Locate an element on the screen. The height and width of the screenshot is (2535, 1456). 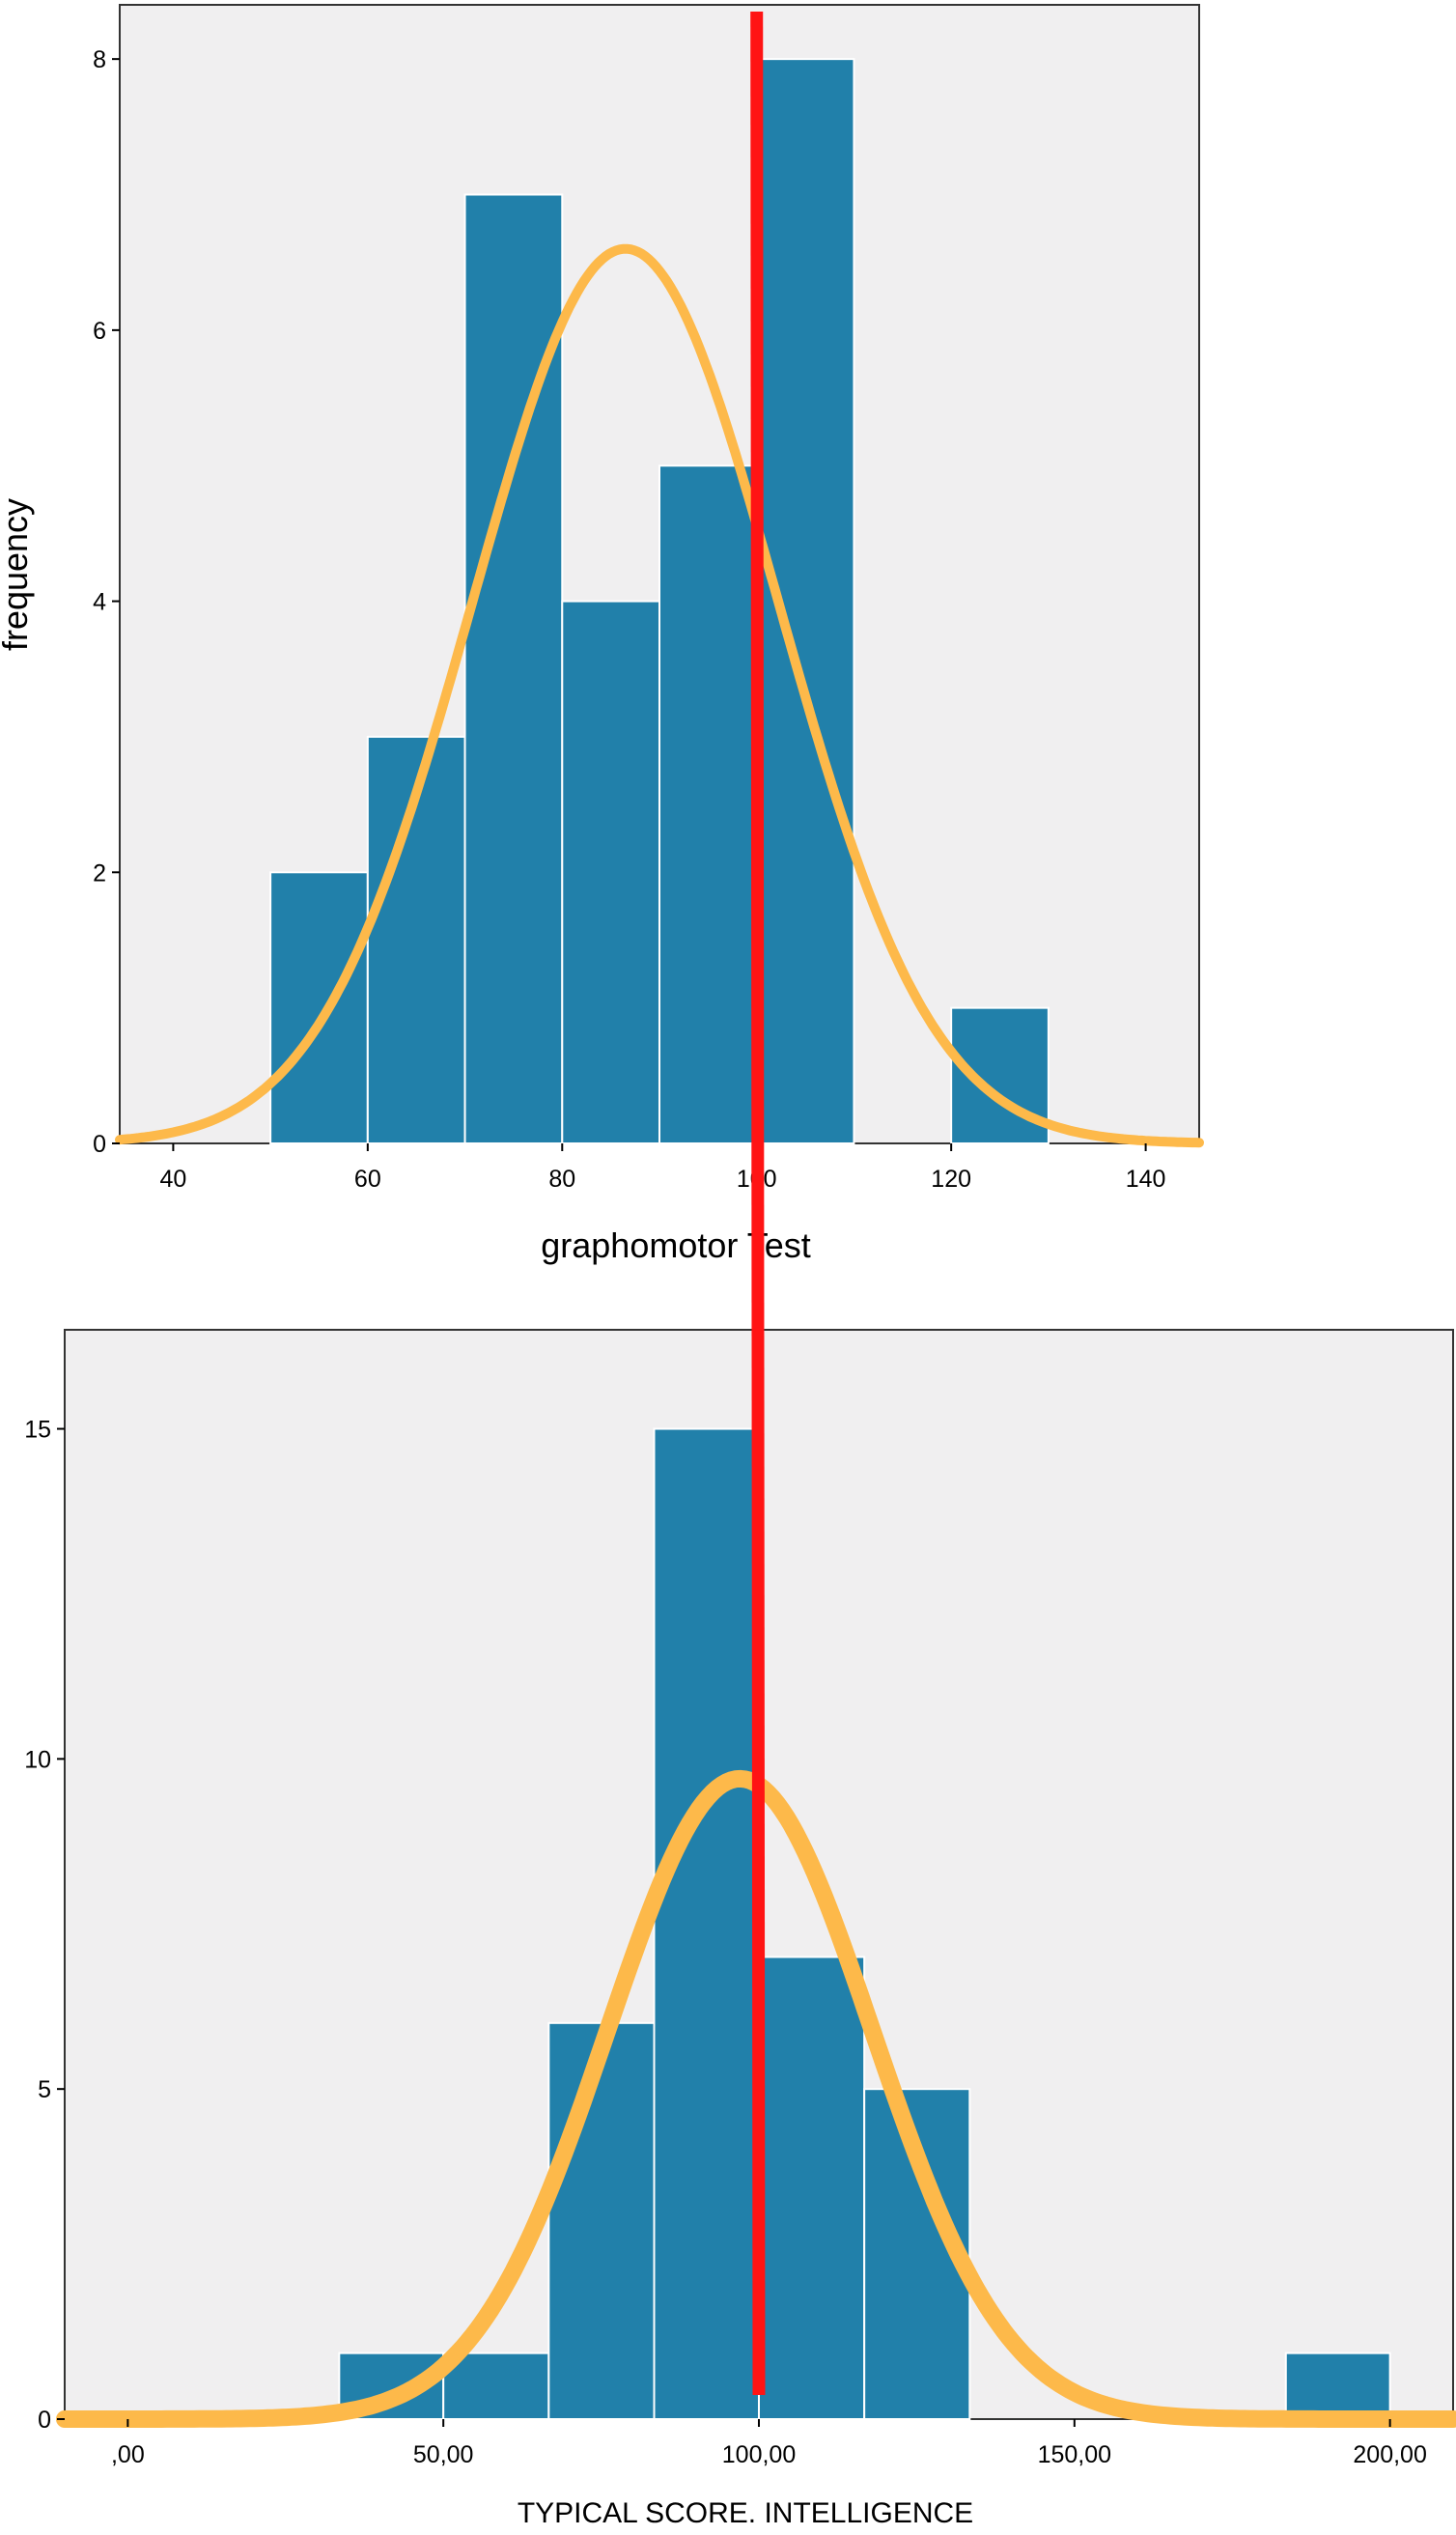
x-axis-title: TYPICAL SCORE. INTELLIGENCE is located at coordinates (746, 2513).